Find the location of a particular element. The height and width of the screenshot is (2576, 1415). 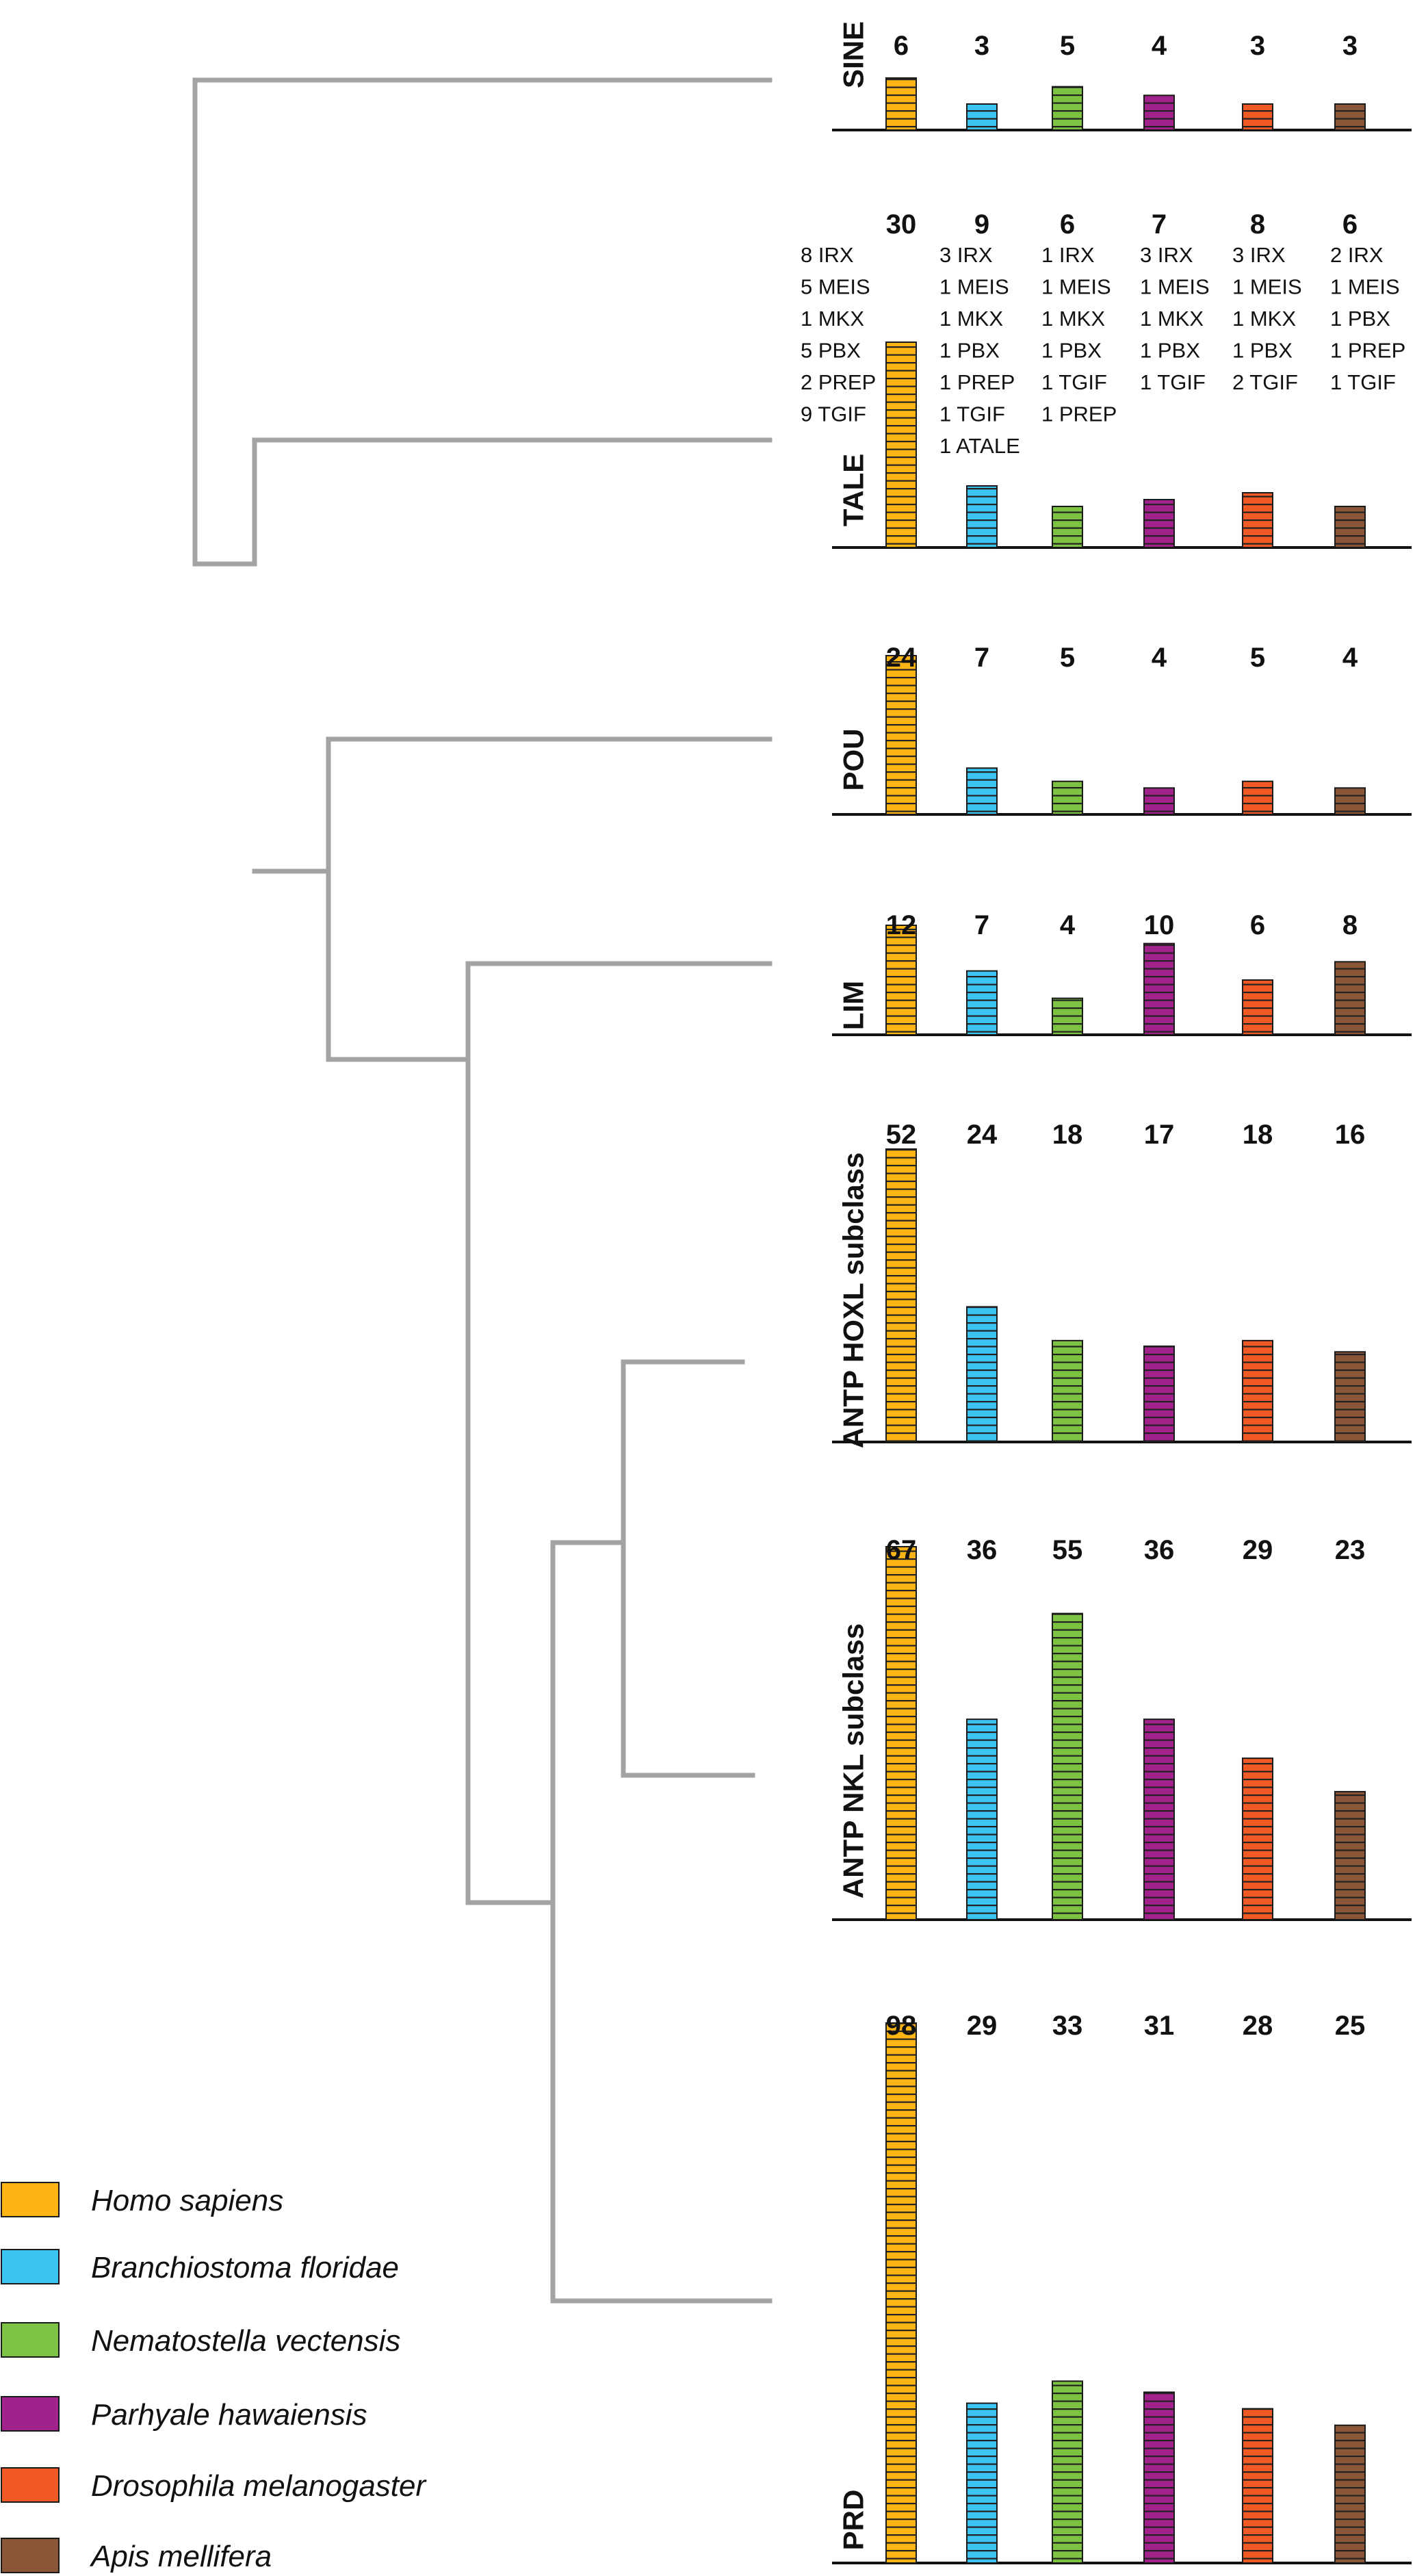

count-label-antp-hoxl-subclass-homo-sapiens: 52 is located at coordinates (901, 1135).